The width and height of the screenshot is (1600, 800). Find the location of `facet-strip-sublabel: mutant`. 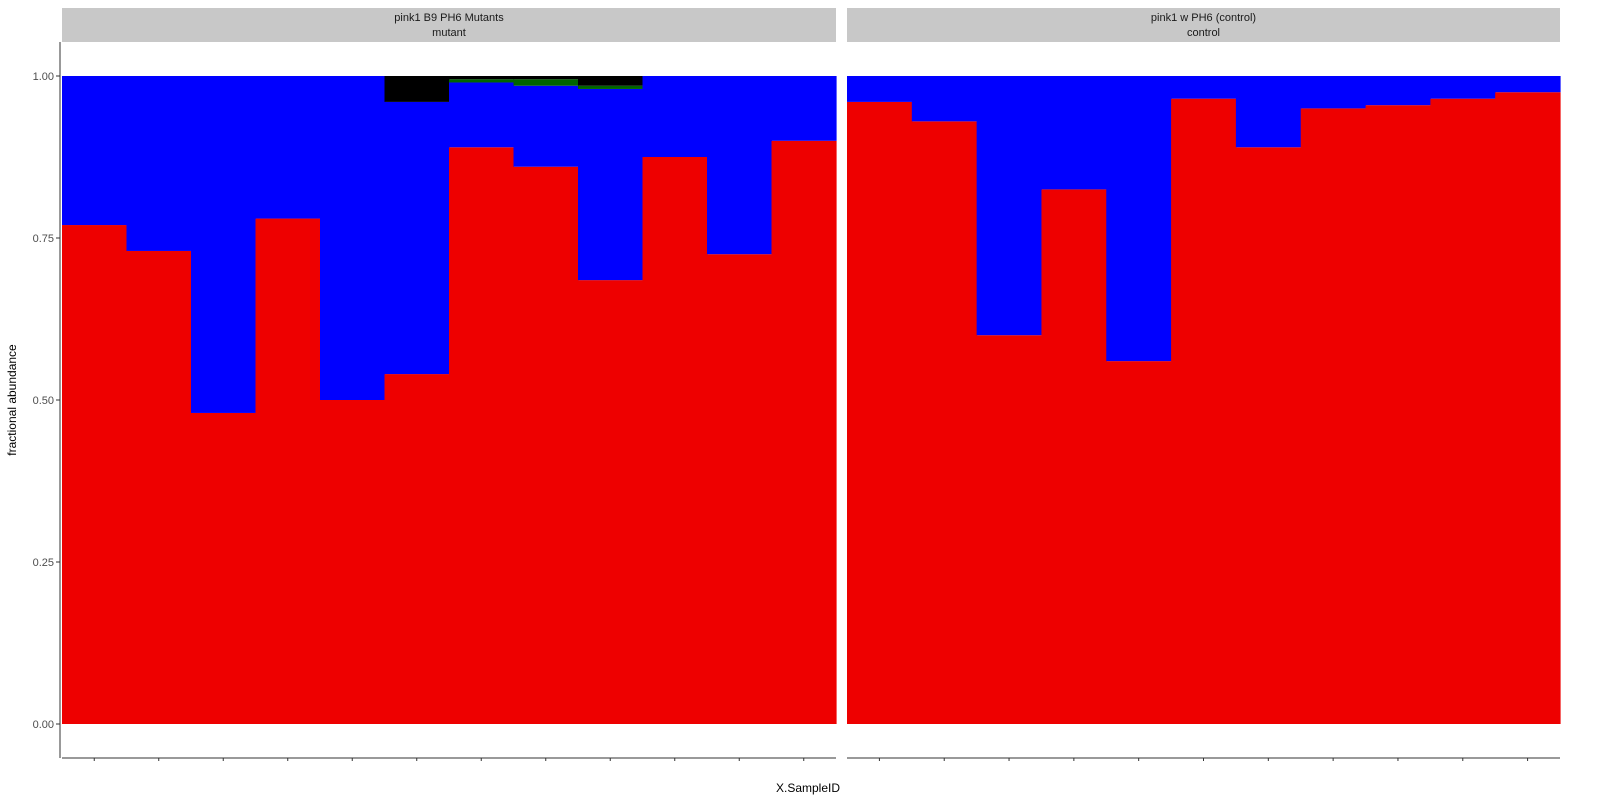

facet-strip-sublabel: mutant is located at coordinates (449, 33).